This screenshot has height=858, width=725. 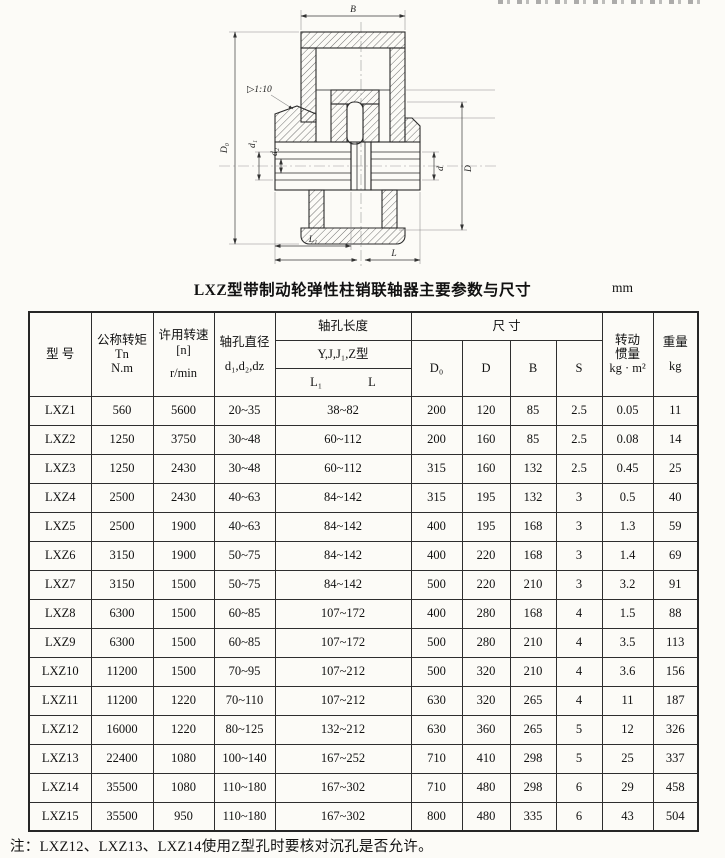 I want to click on value-cell: 337, so click(x=675, y=758).